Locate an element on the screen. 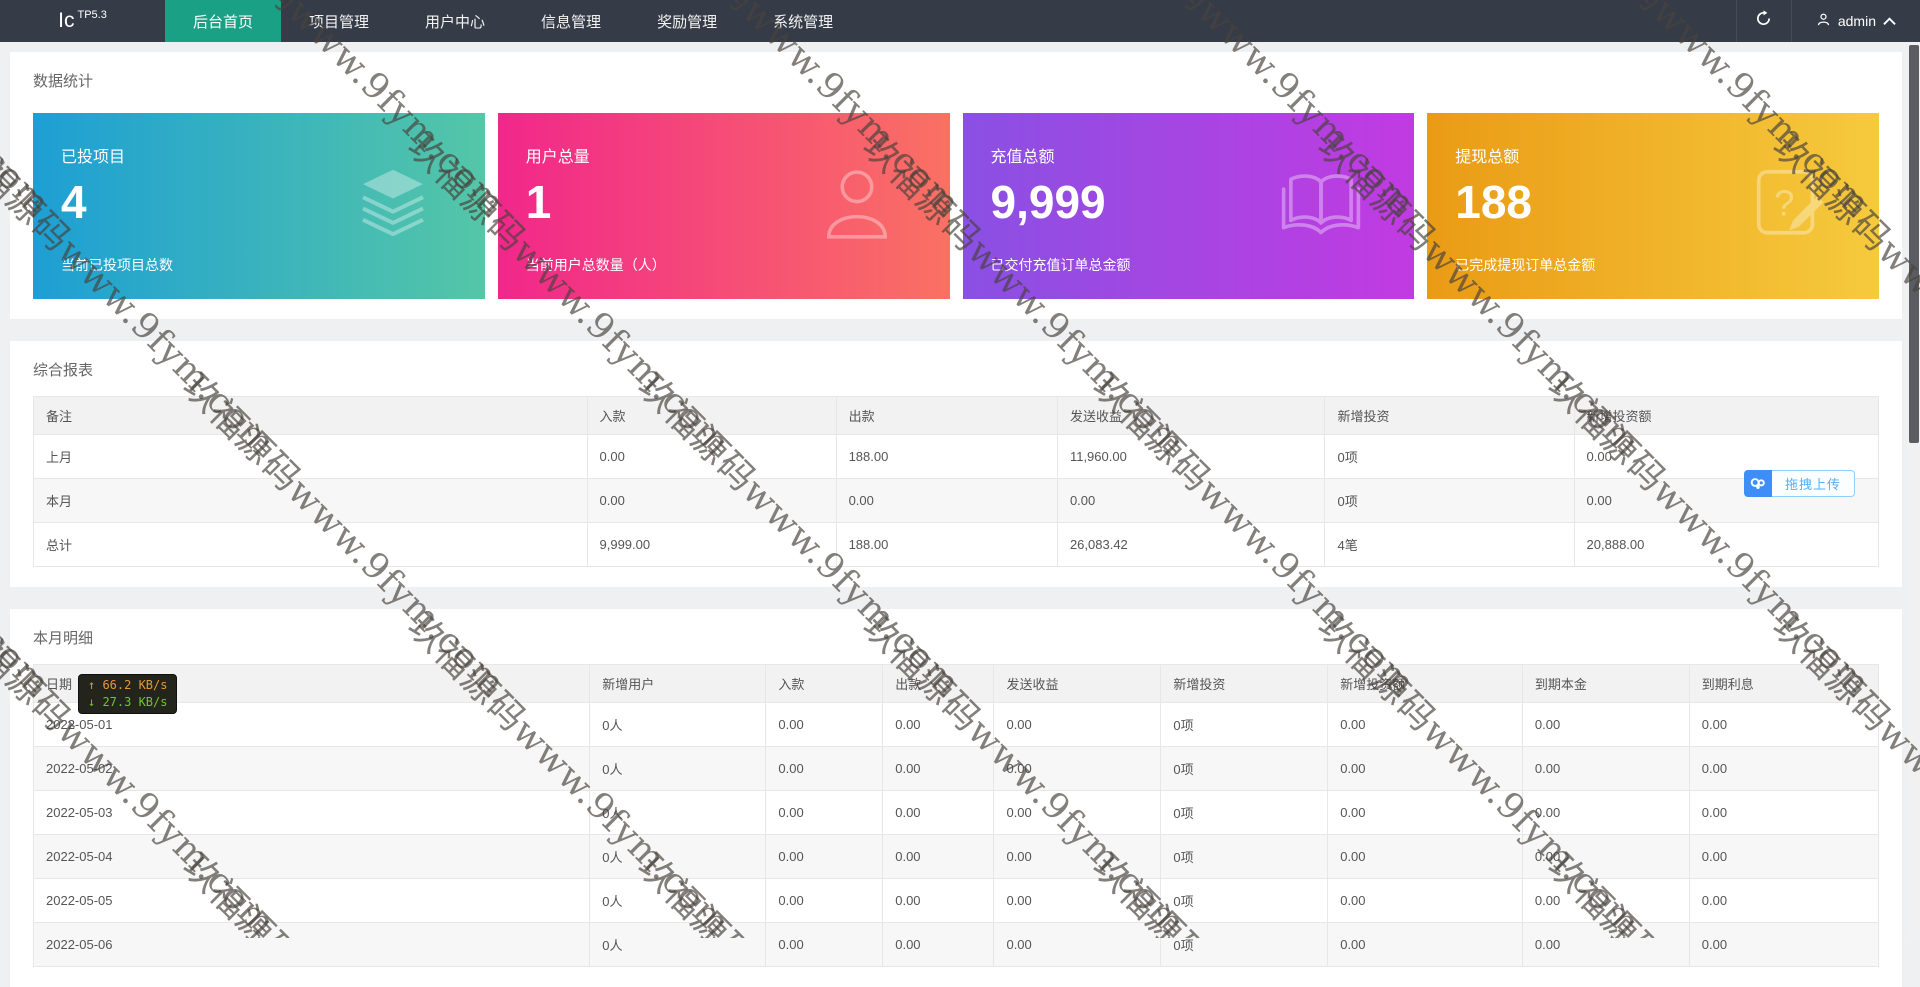  app-logo: Ic TP5.3 is located at coordinates (82, 21).